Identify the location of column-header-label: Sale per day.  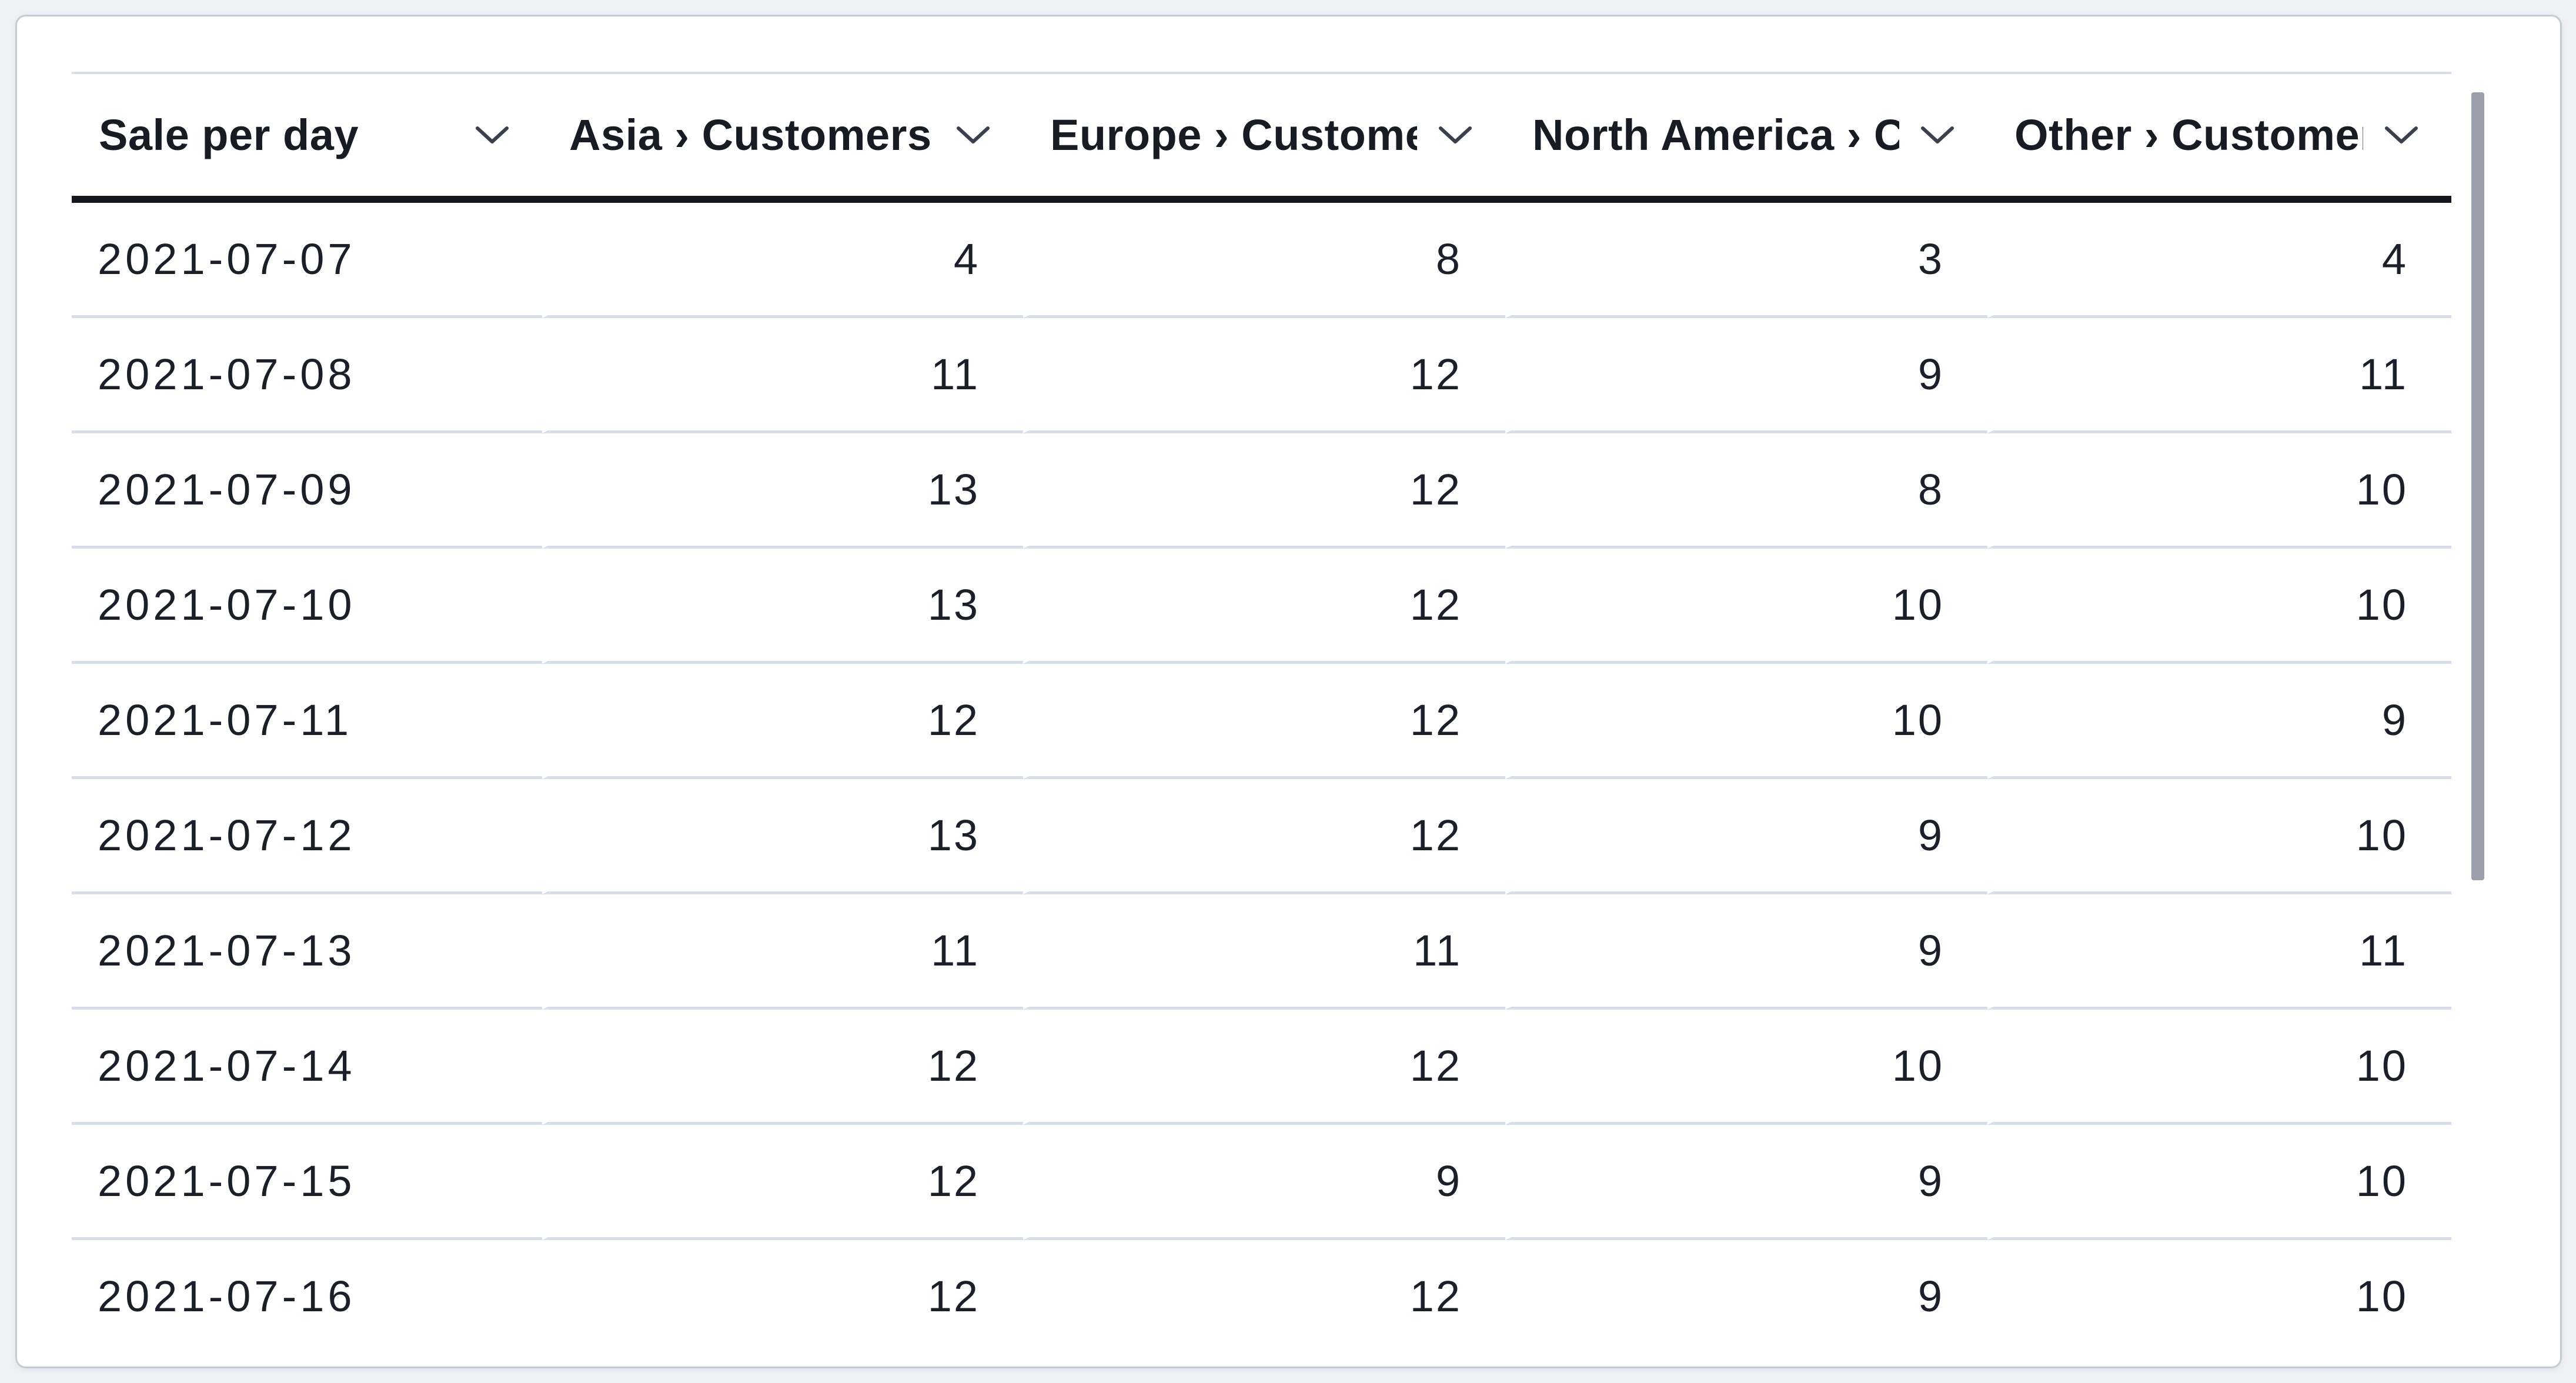
(229, 135).